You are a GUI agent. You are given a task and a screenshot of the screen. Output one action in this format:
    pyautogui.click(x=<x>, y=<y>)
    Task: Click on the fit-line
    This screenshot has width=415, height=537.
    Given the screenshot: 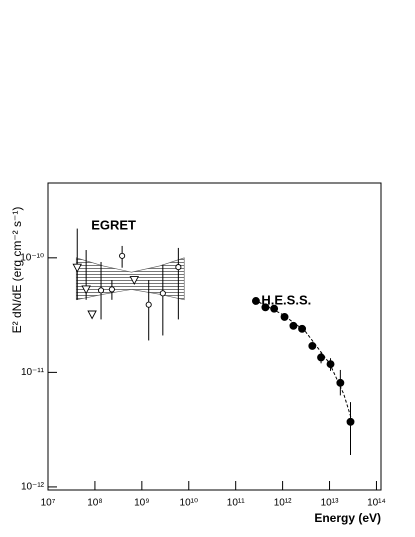 What is the action you would take?
    pyautogui.click(x=303, y=360)
    